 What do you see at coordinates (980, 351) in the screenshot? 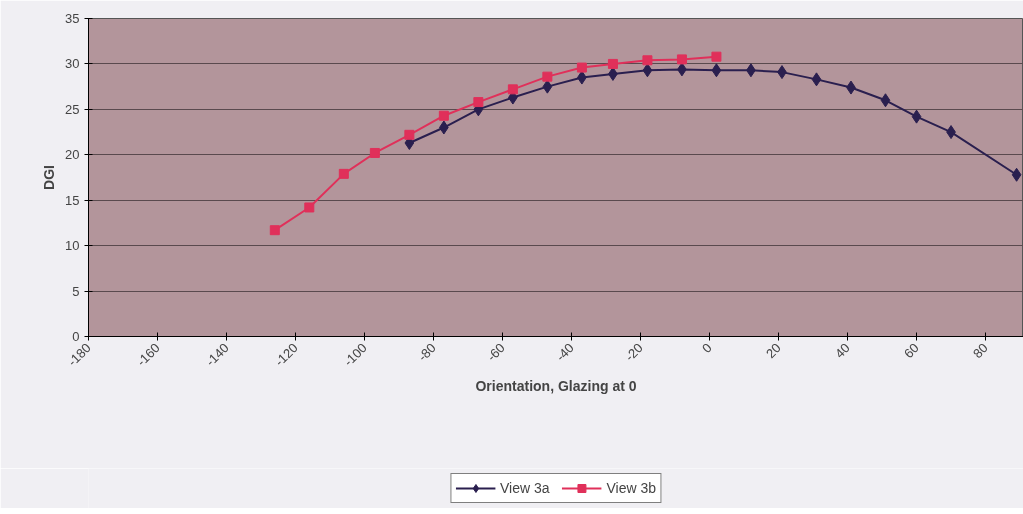
I see `x-tick-label: 80` at bounding box center [980, 351].